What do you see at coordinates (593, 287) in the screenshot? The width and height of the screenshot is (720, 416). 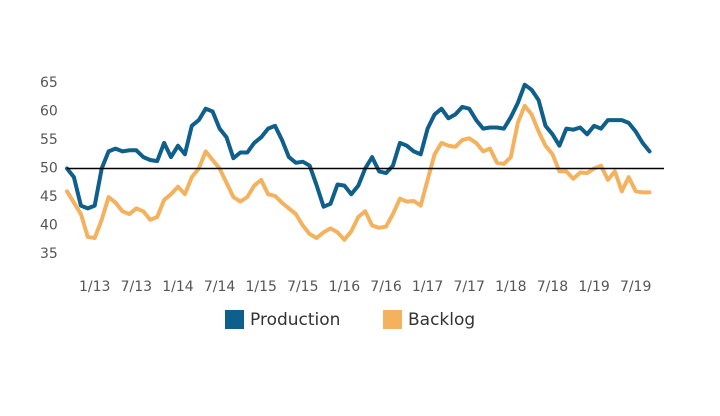 I see `x-tick-label: 1/19` at bounding box center [593, 287].